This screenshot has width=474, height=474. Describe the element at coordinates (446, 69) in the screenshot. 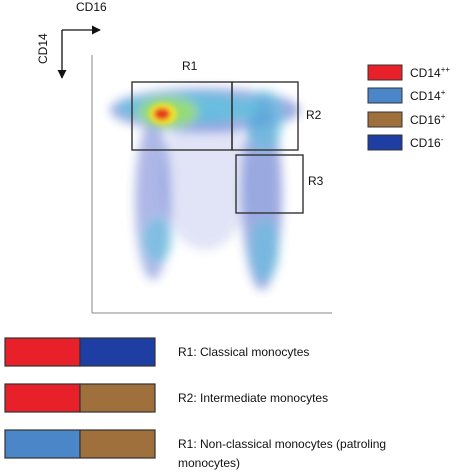

I see `legend-sup: ++` at that location.